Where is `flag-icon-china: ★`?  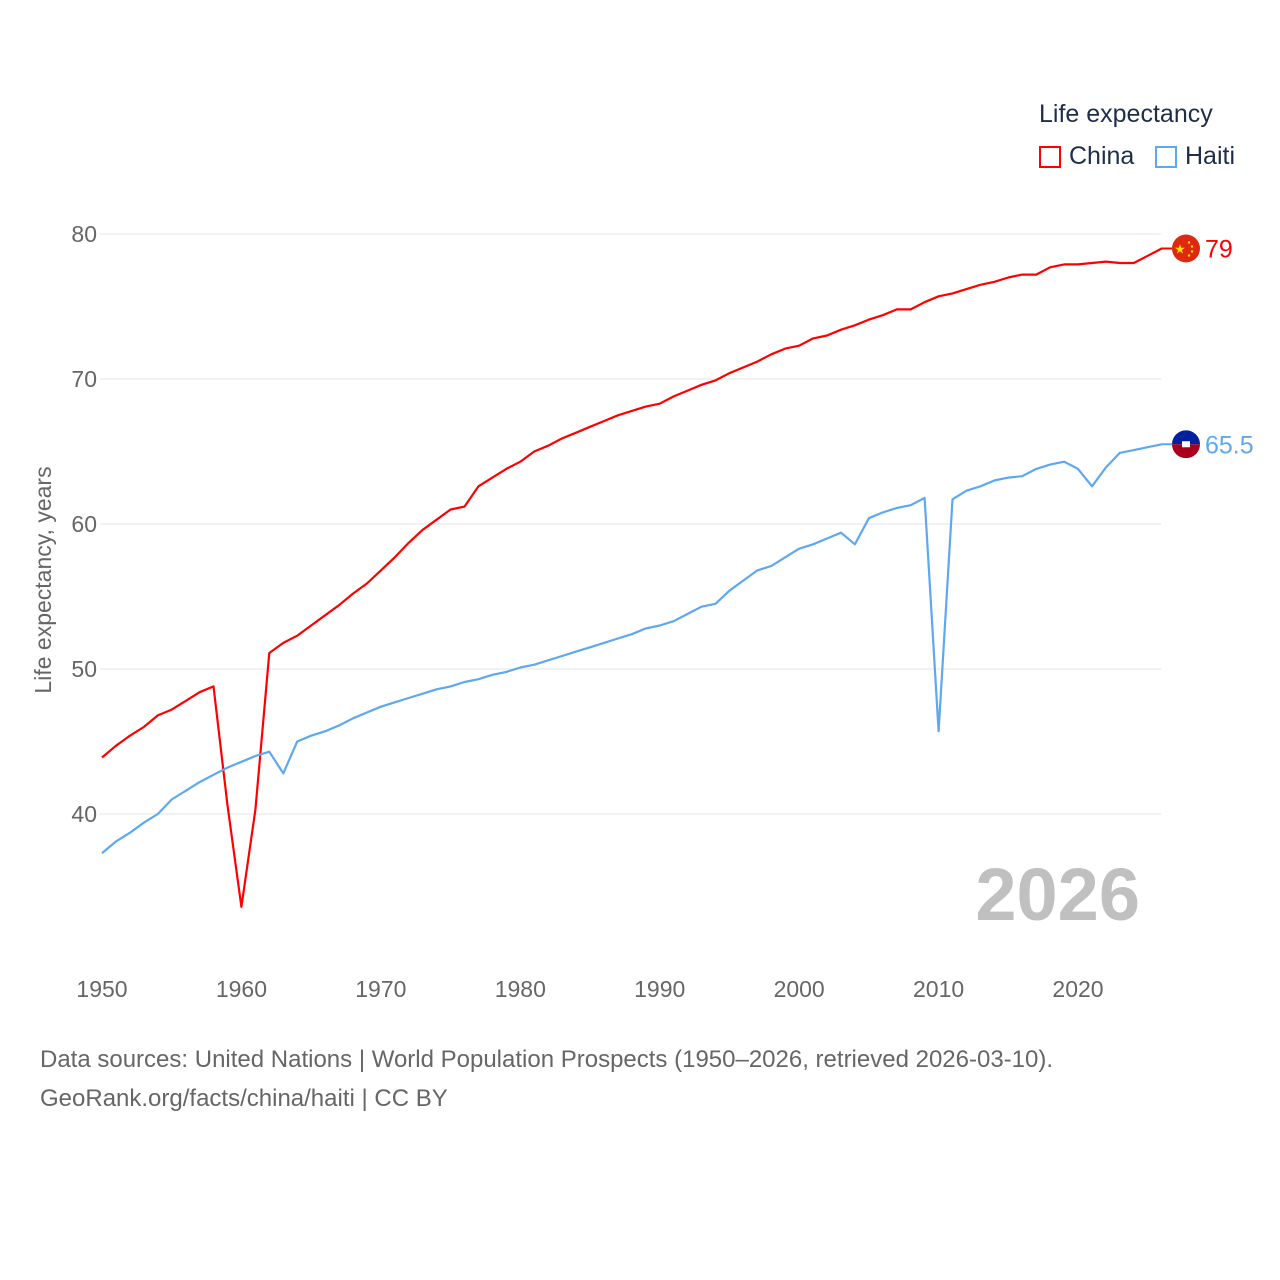 flag-icon-china: ★ is located at coordinates (1186, 248).